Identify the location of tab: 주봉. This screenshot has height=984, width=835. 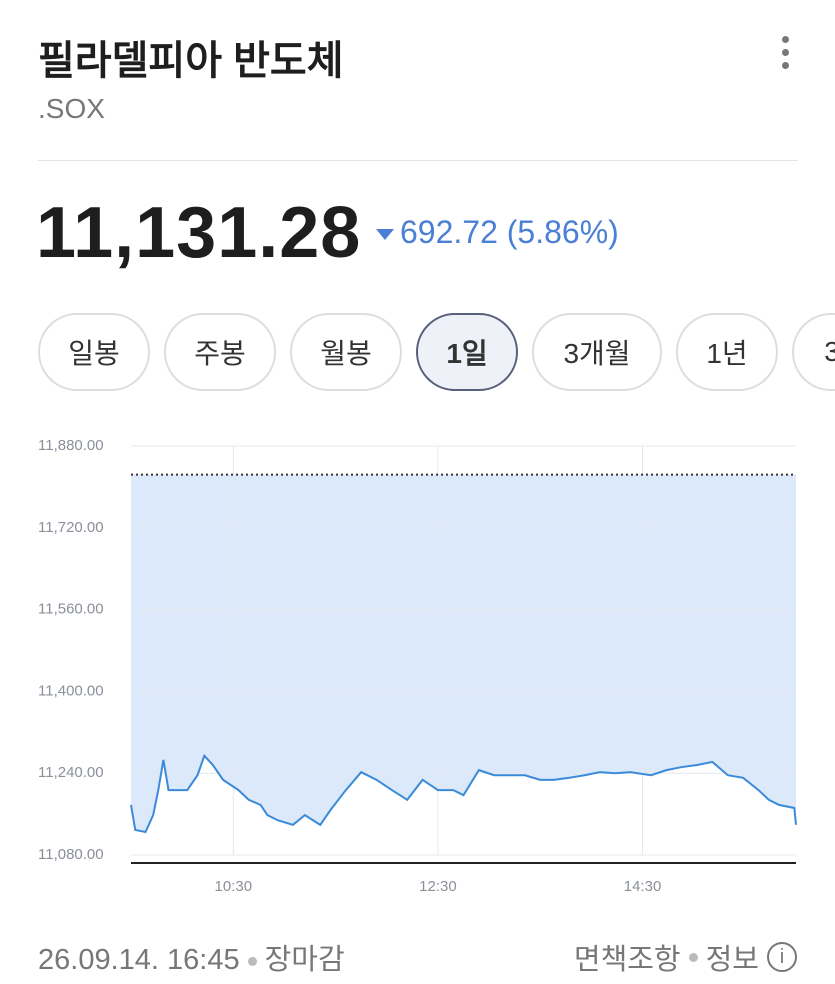
(220, 352).